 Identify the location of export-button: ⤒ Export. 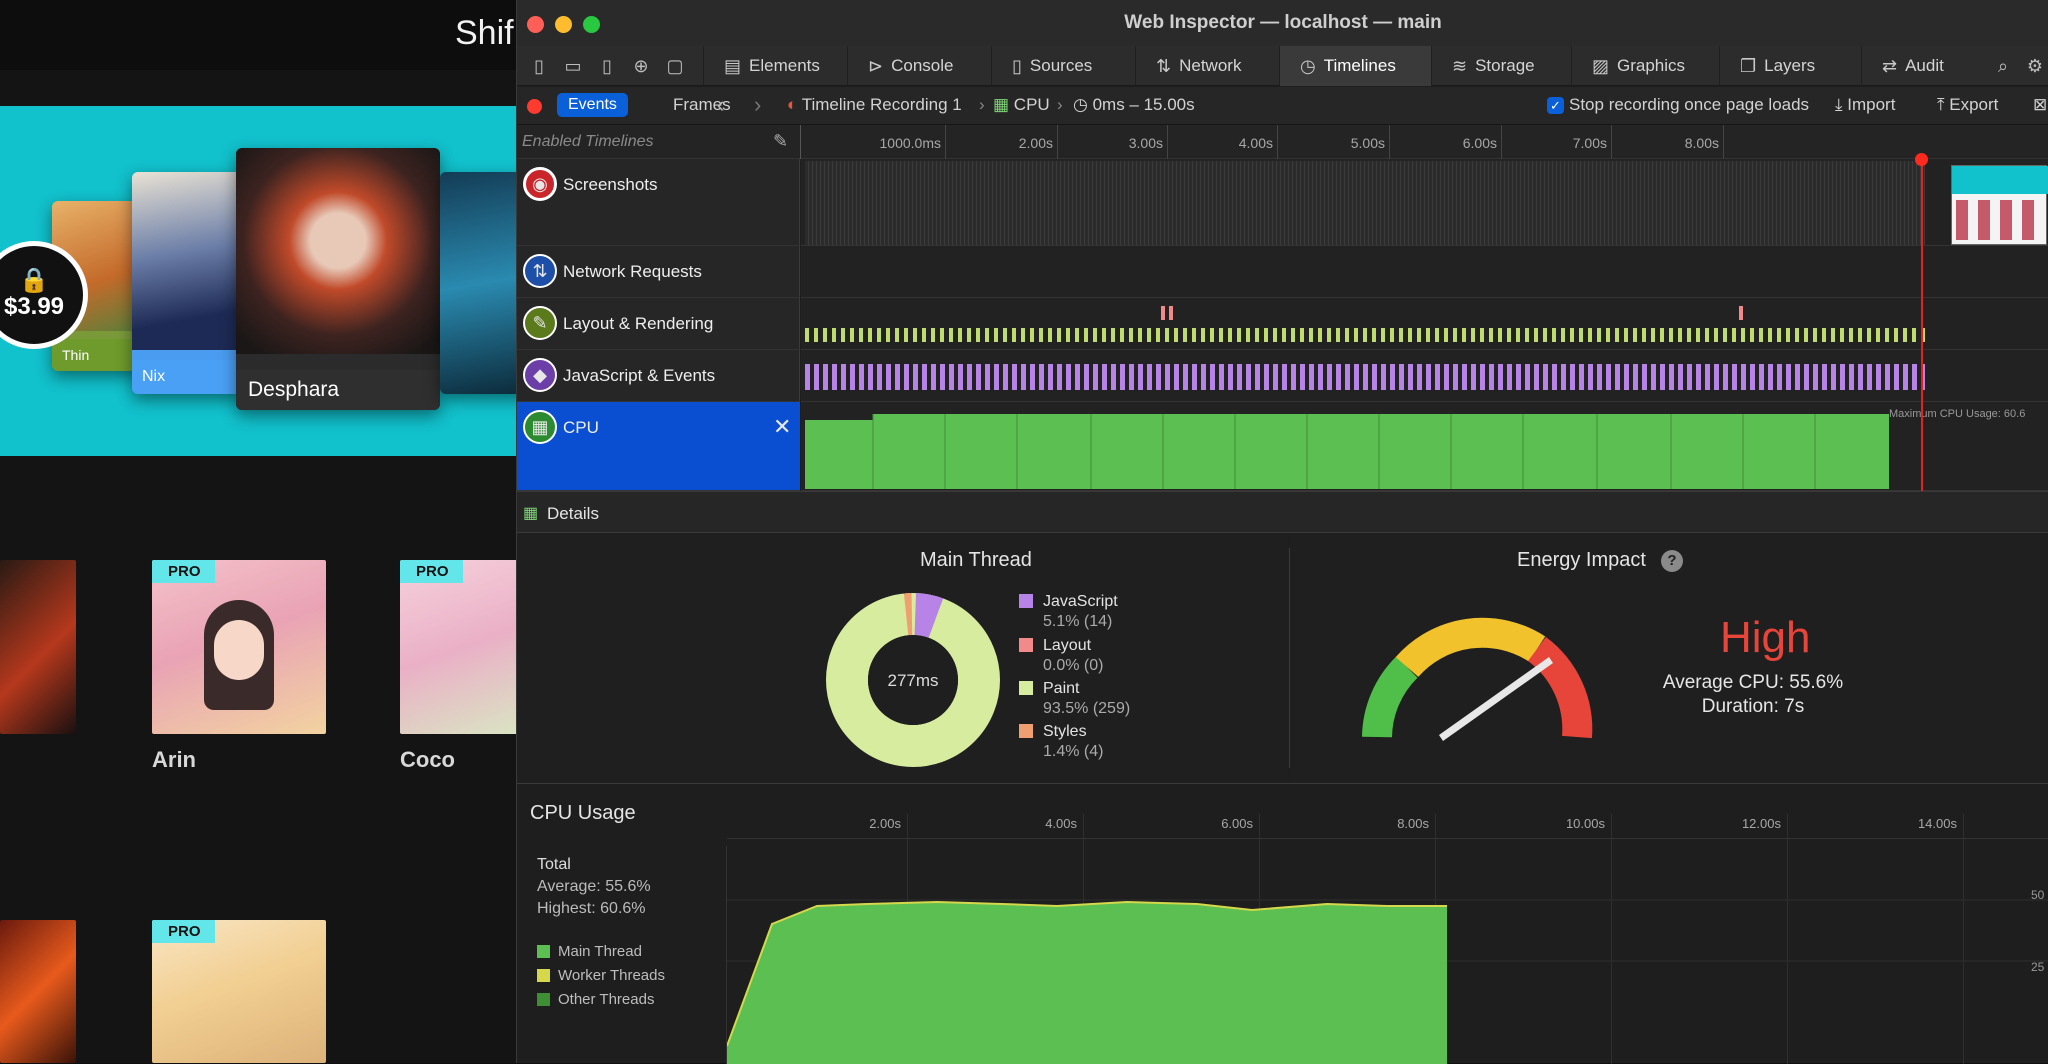
(1968, 104).